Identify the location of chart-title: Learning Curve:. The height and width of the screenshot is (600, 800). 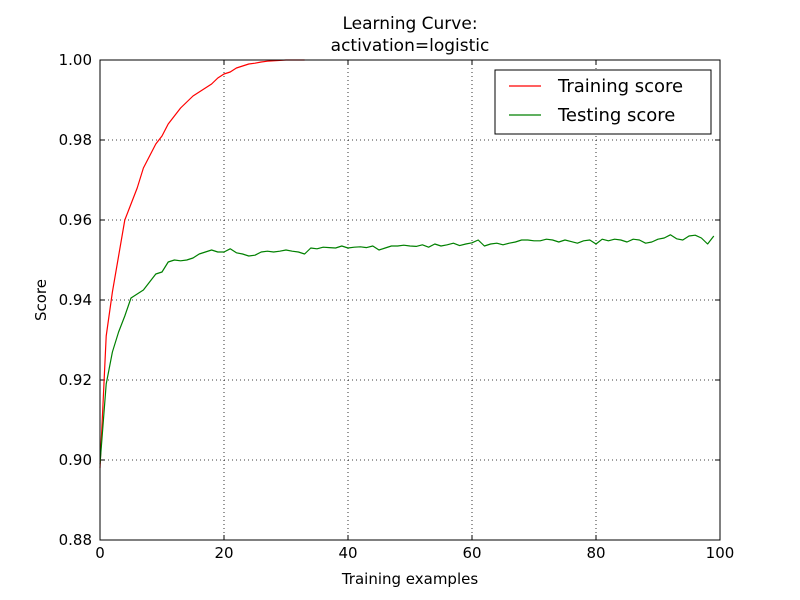
(409, 24).